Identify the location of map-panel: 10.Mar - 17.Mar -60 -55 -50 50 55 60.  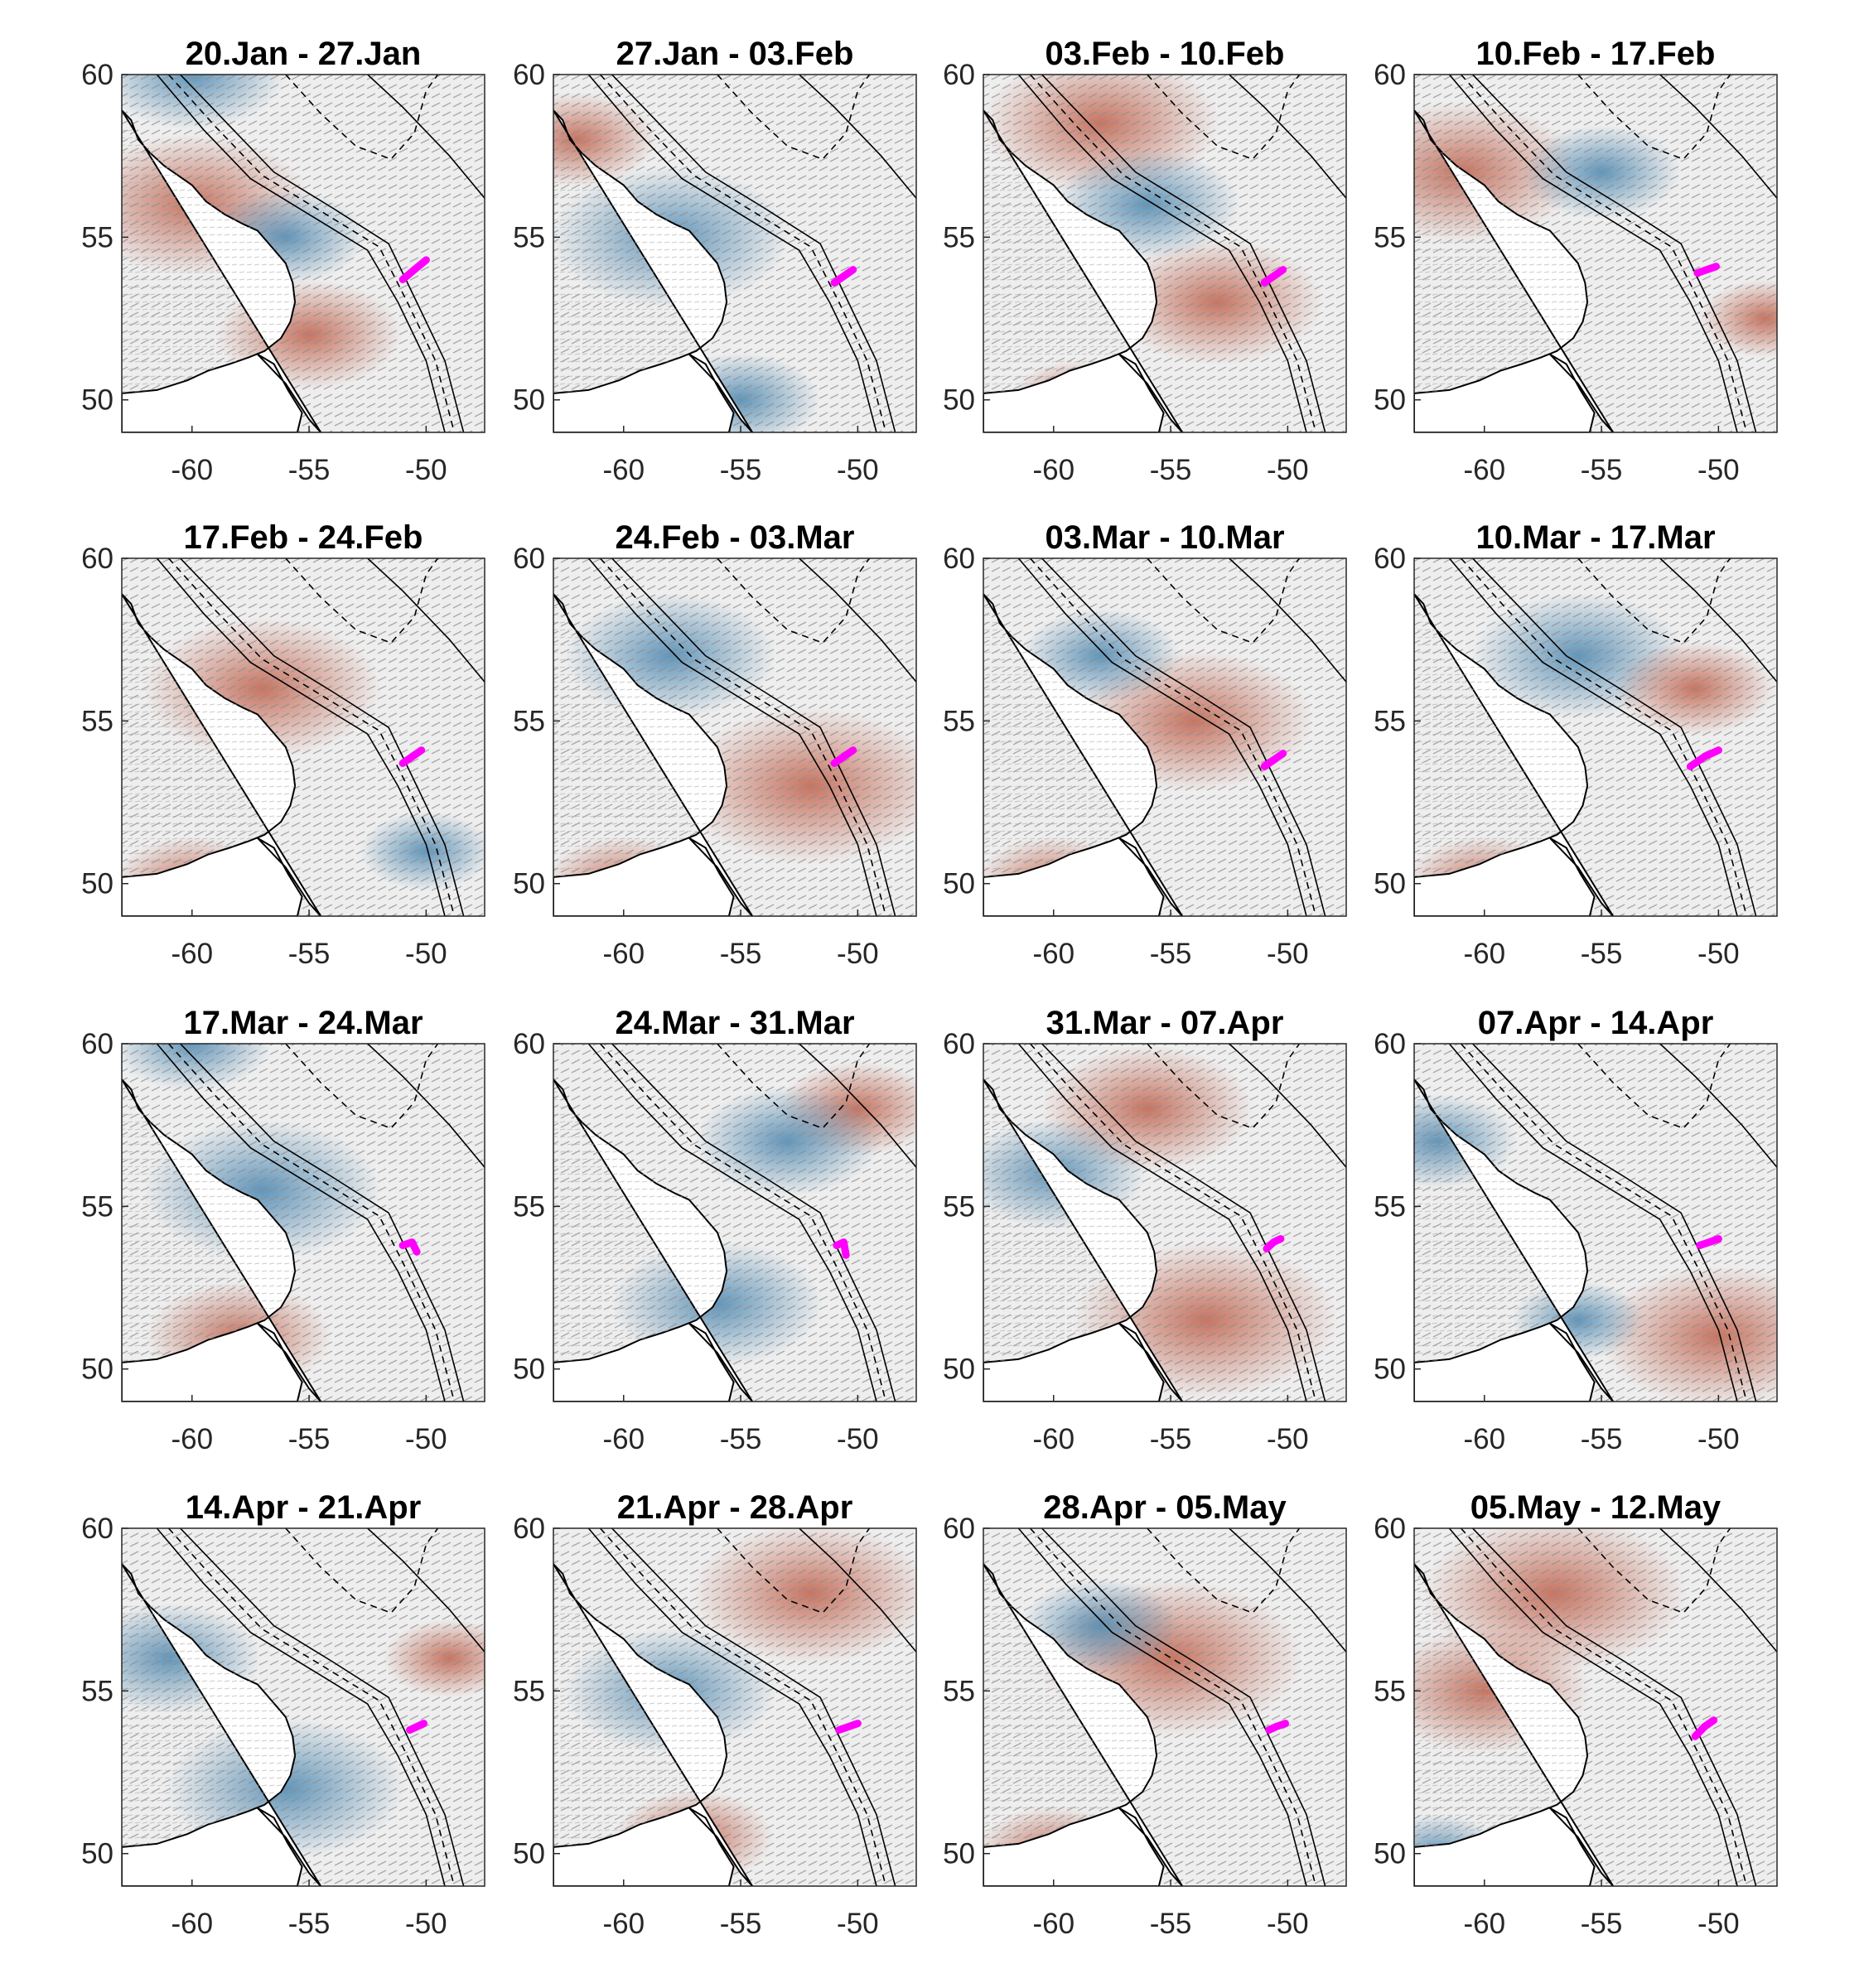
(1576, 744).